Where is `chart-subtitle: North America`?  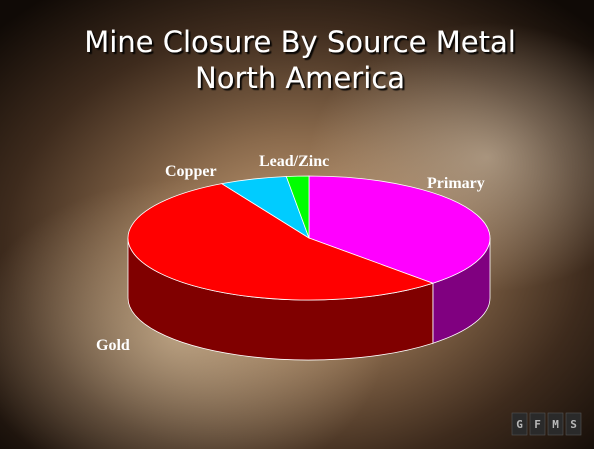
chart-subtitle: North America is located at coordinates (300, 78).